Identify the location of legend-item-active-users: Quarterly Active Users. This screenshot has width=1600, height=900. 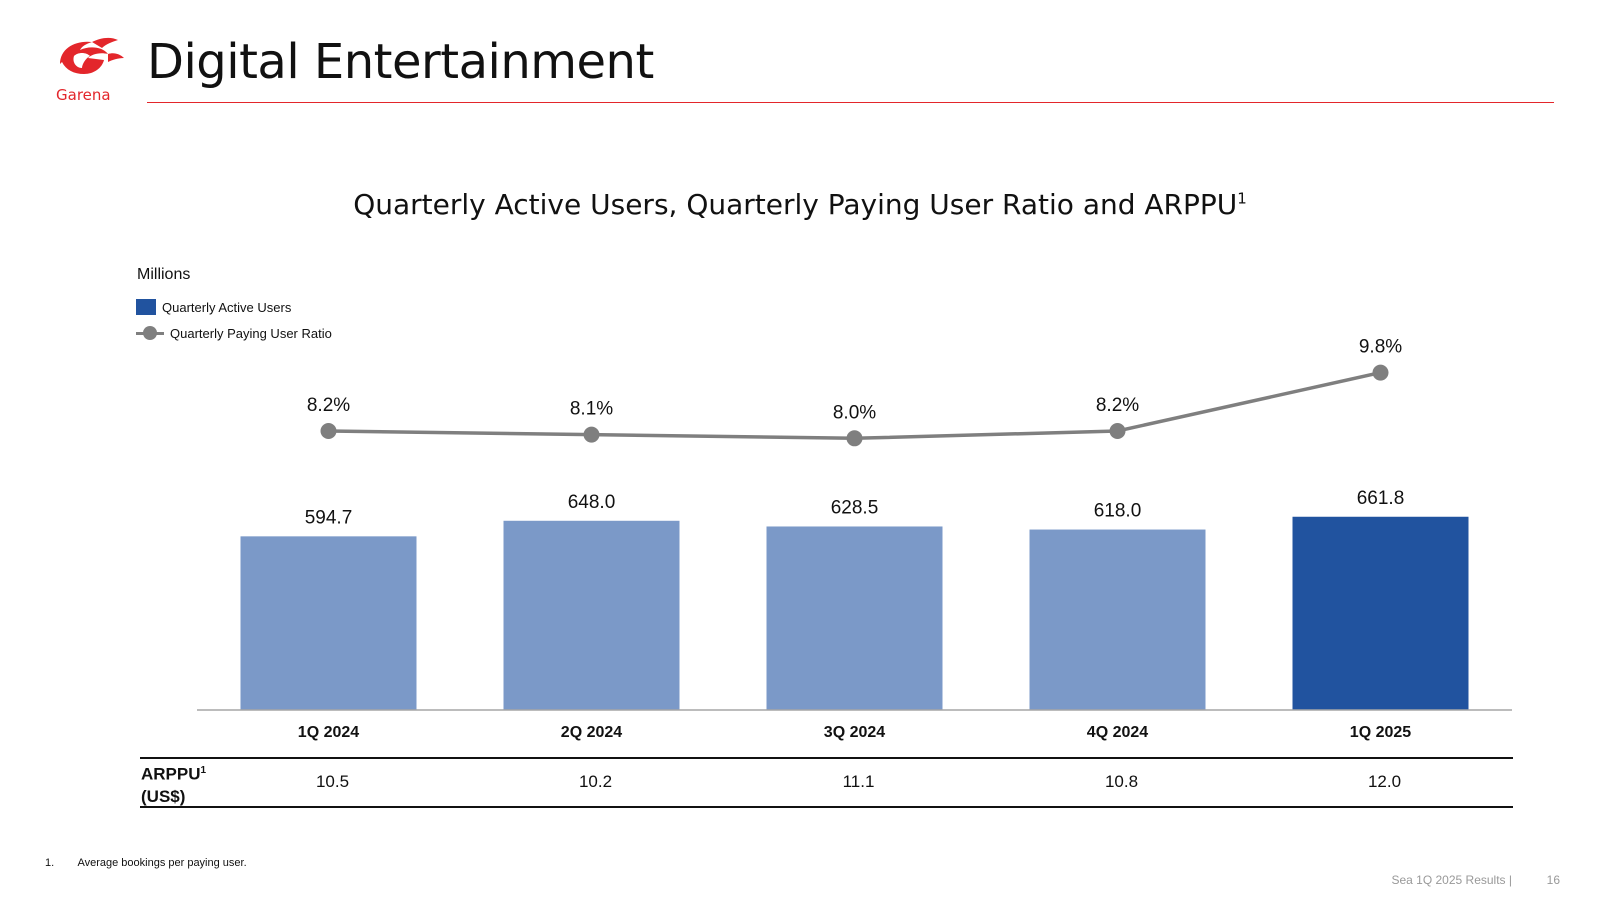
(234, 307).